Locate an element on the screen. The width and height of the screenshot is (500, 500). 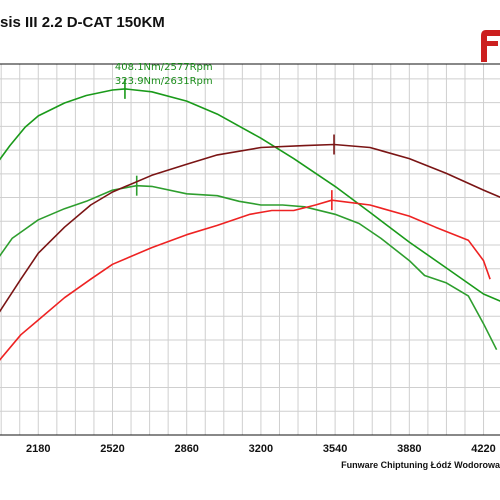
footer-credit: Funware Chiptuning Łódź Wodorowa is located at coordinates (420, 465).